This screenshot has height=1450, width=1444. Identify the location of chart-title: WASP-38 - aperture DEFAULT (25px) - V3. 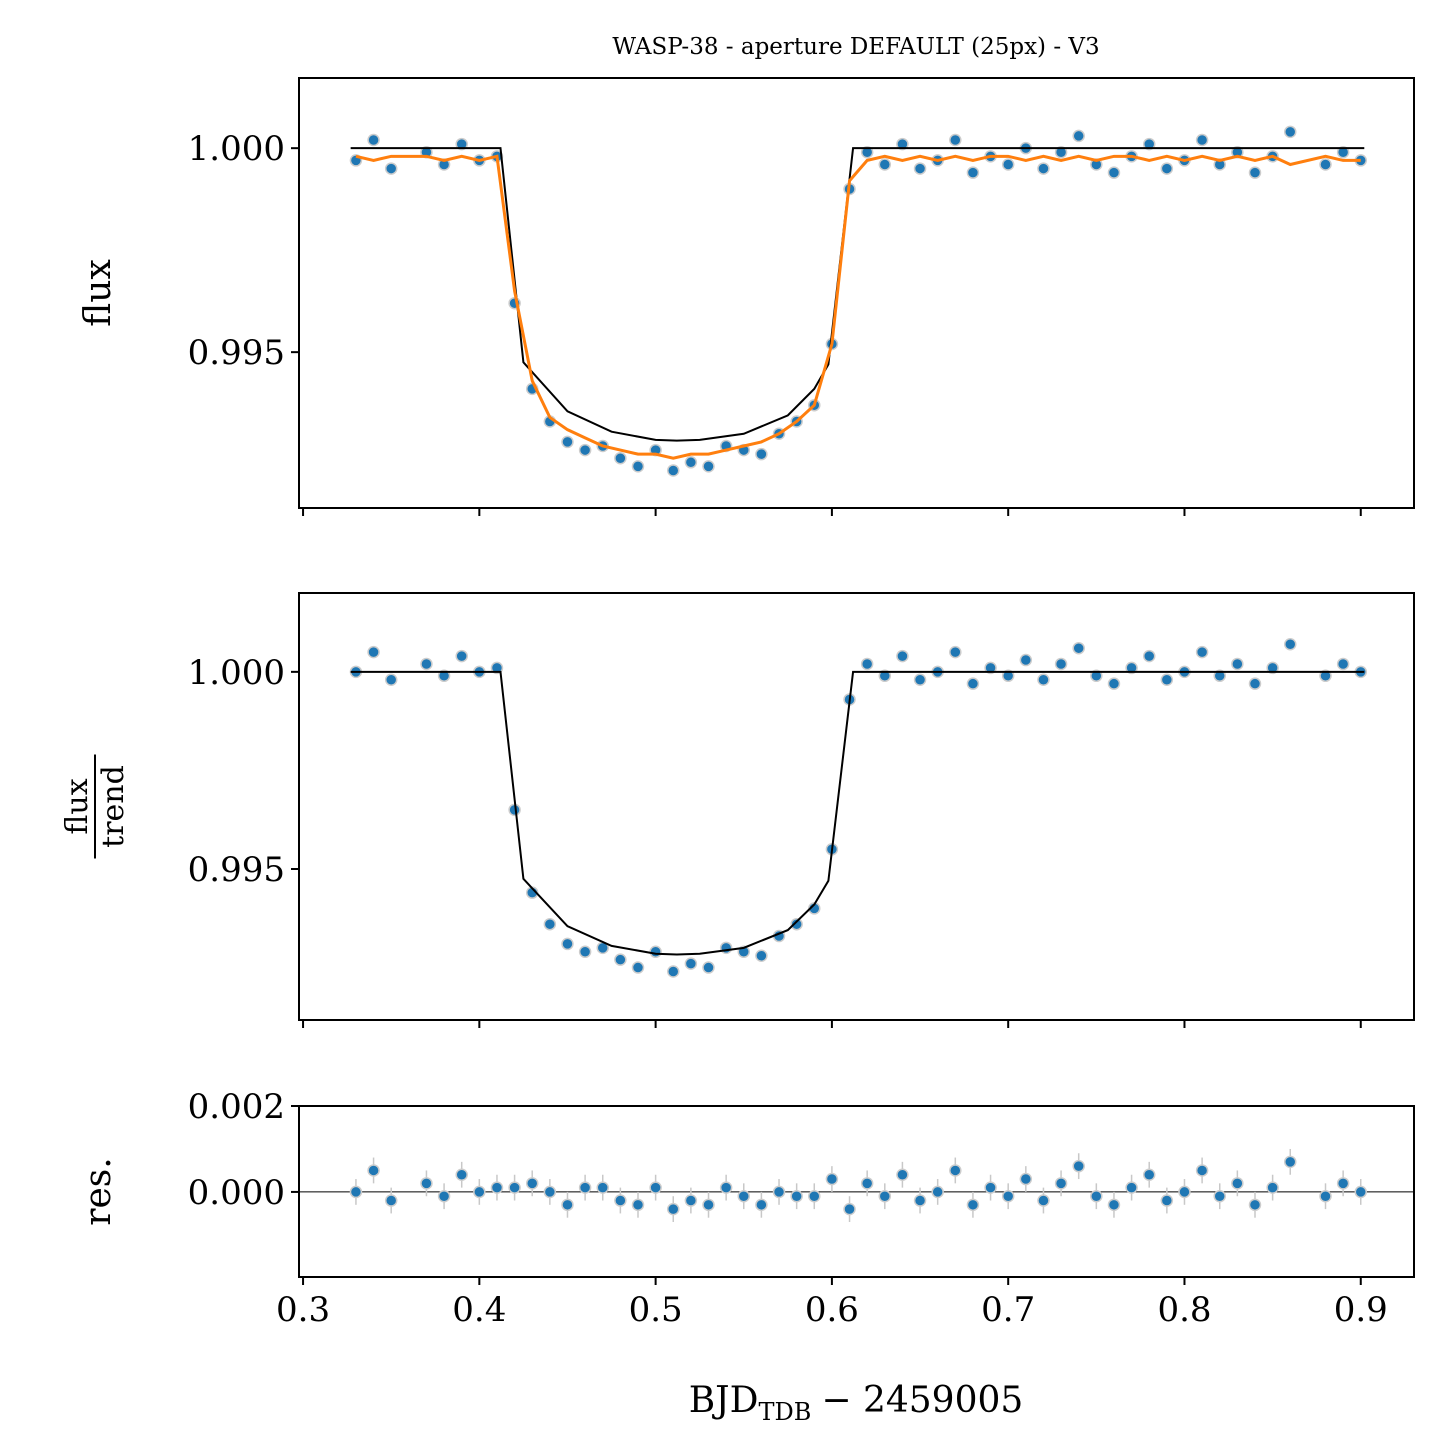
(855, 47).